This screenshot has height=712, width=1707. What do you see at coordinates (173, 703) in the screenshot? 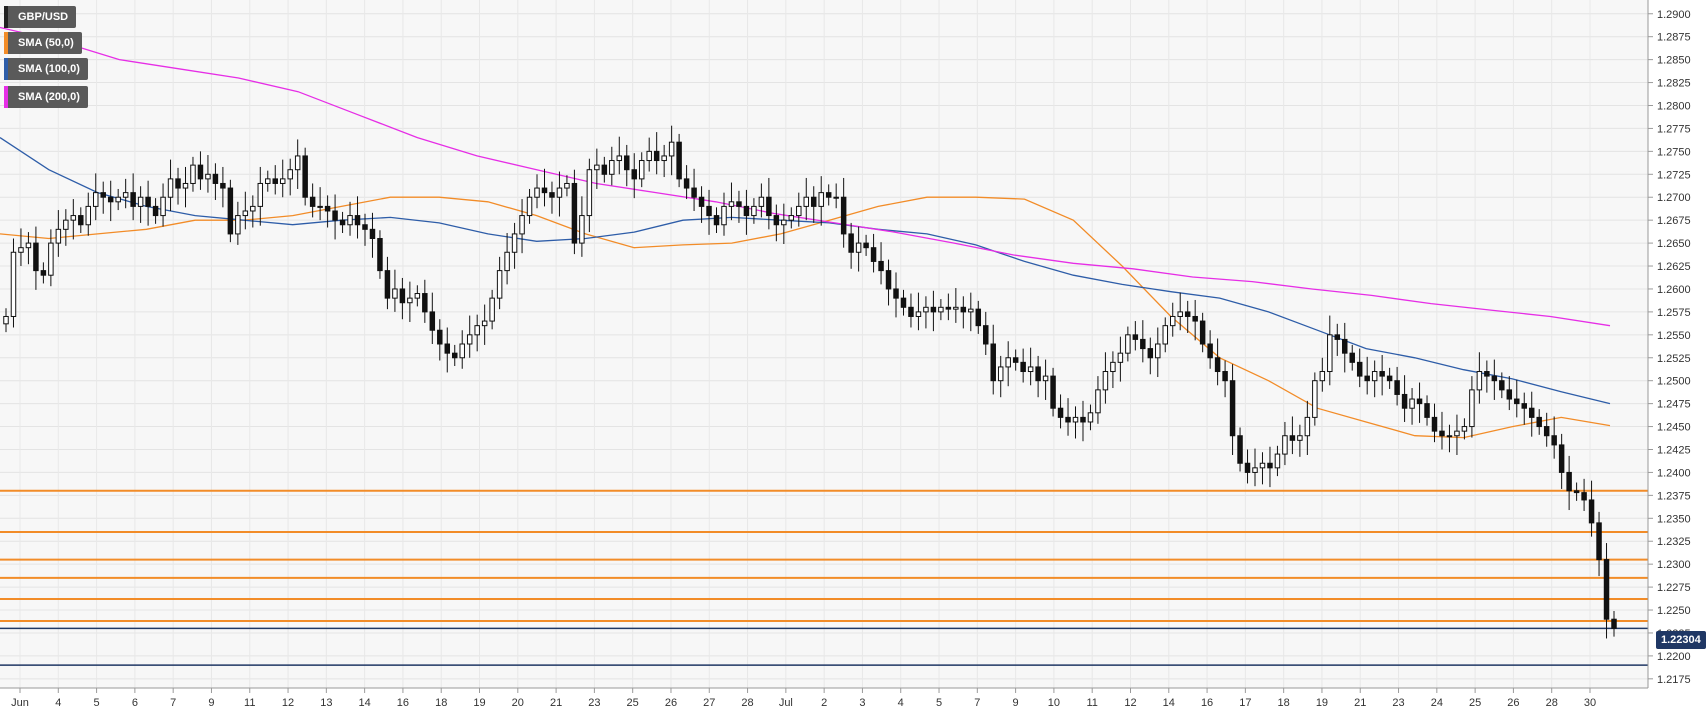
I see `x-tick-label: 7` at bounding box center [173, 703].